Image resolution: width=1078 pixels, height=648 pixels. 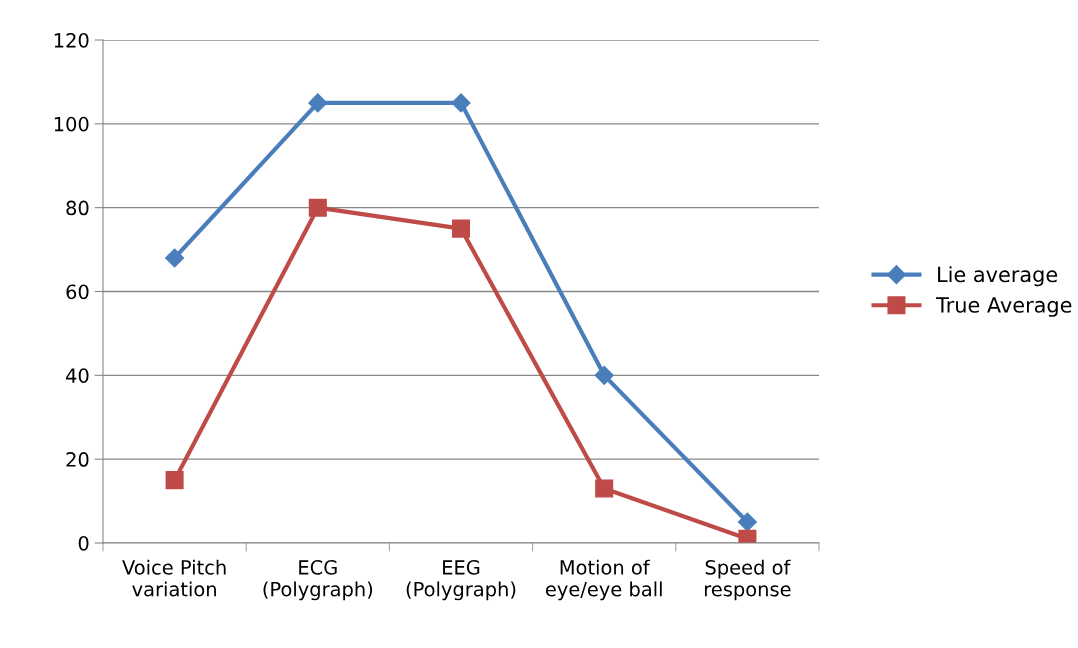 What do you see at coordinates (77, 459) in the screenshot?
I see `y-tick-label: 20` at bounding box center [77, 459].